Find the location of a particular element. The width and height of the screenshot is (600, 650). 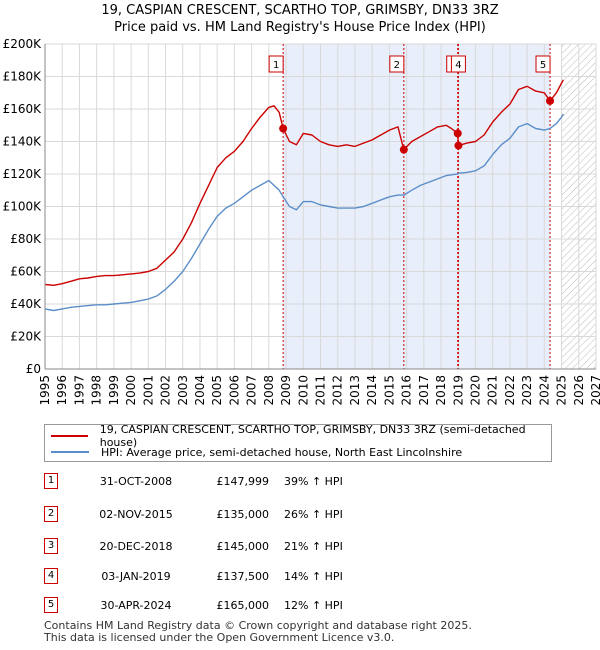

x-tick-label: 2014 is located at coordinates (372, 390).